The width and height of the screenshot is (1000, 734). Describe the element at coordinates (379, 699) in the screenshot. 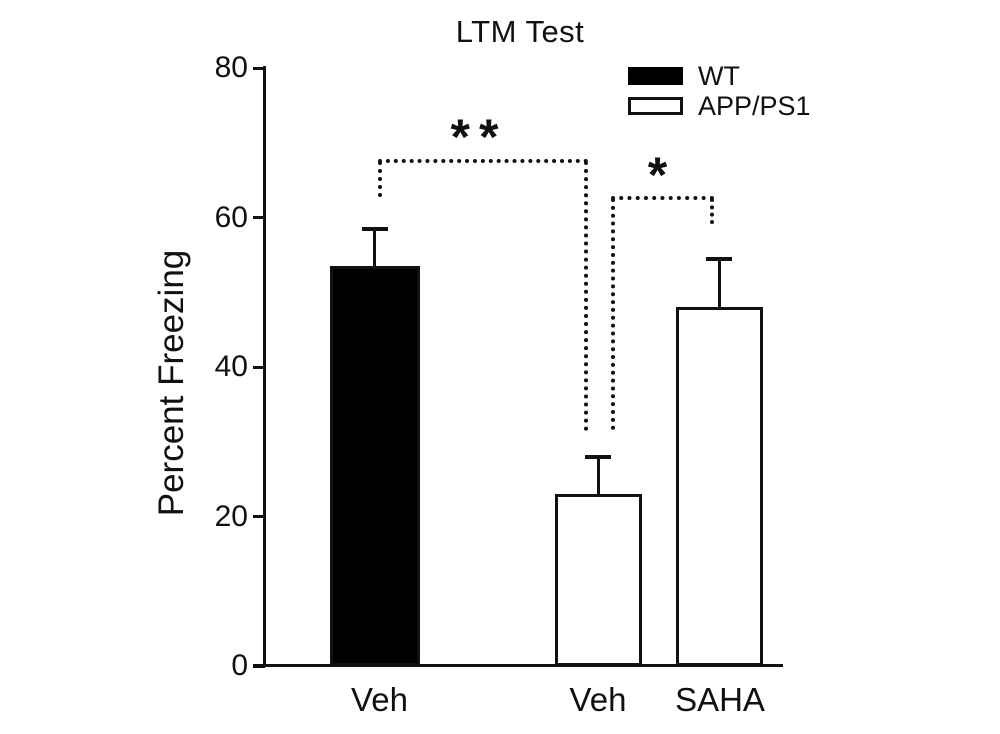

I see `x-category-label-veh-wt: Veh` at that location.